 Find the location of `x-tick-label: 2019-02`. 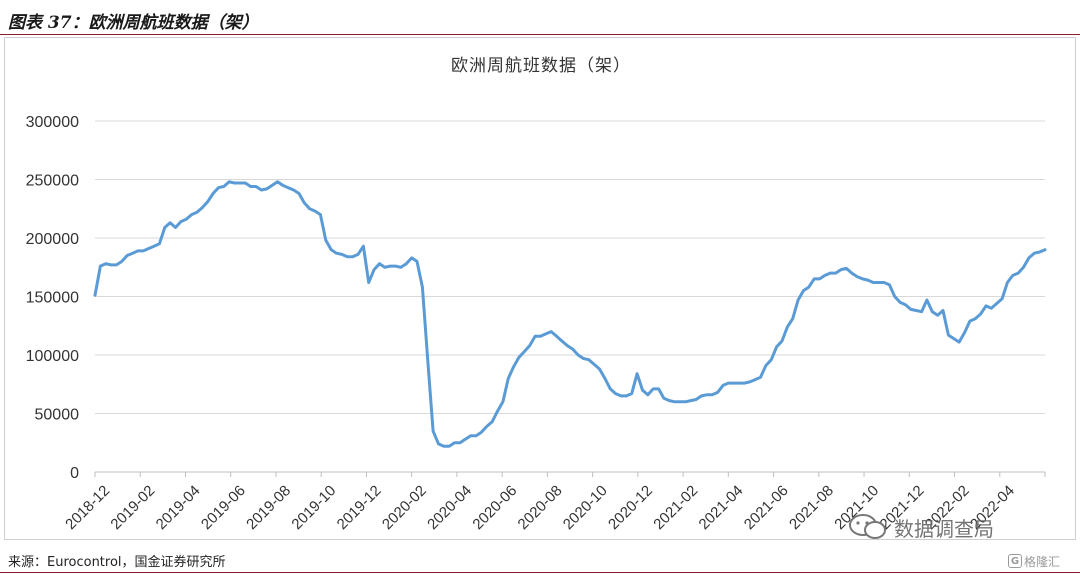

x-tick-label: 2019-02 is located at coordinates (132, 507).